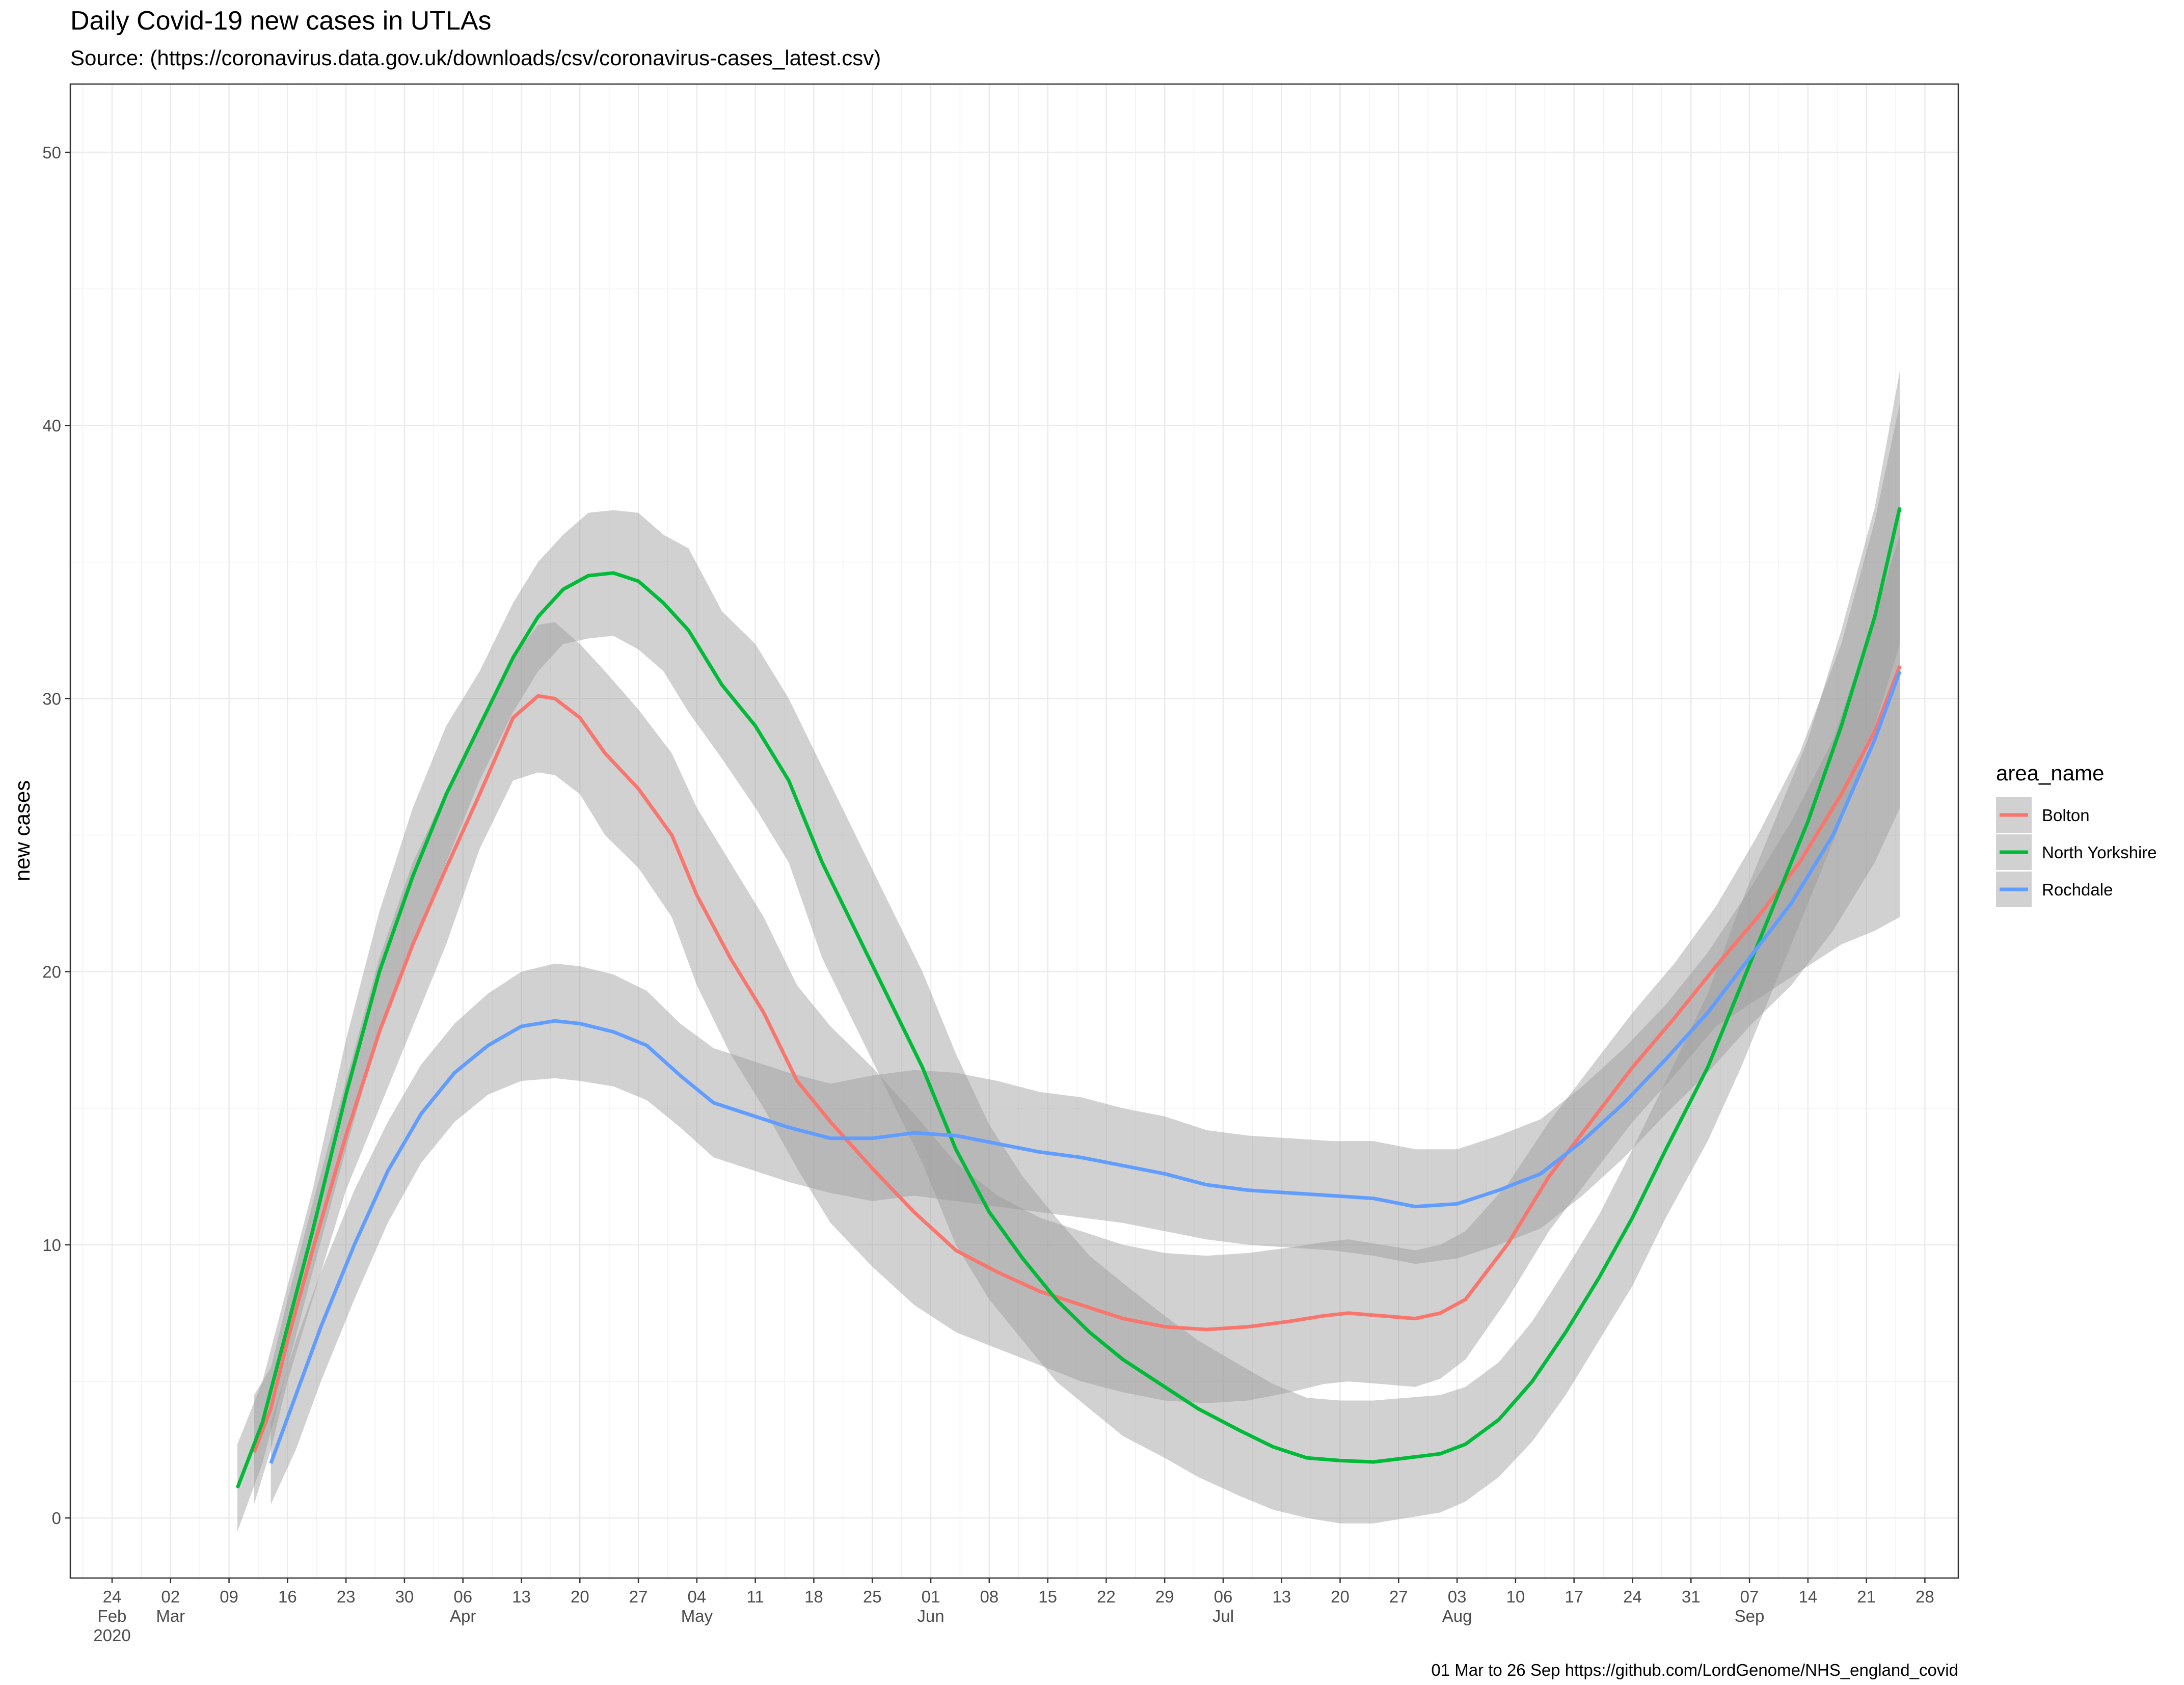 The height and width of the screenshot is (1685, 2184). Describe the element at coordinates (697, 1597) in the screenshot. I see `x-tick-label: 04` at that location.